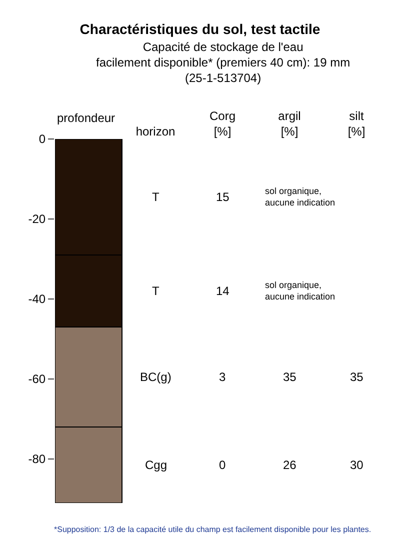 Image resolution: width=400 pixels, height=541 pixels. What do you see at coordinates (37, 219) in the screenshot?
I see `y-tick-label: -20` at bounding box center [37, 219].